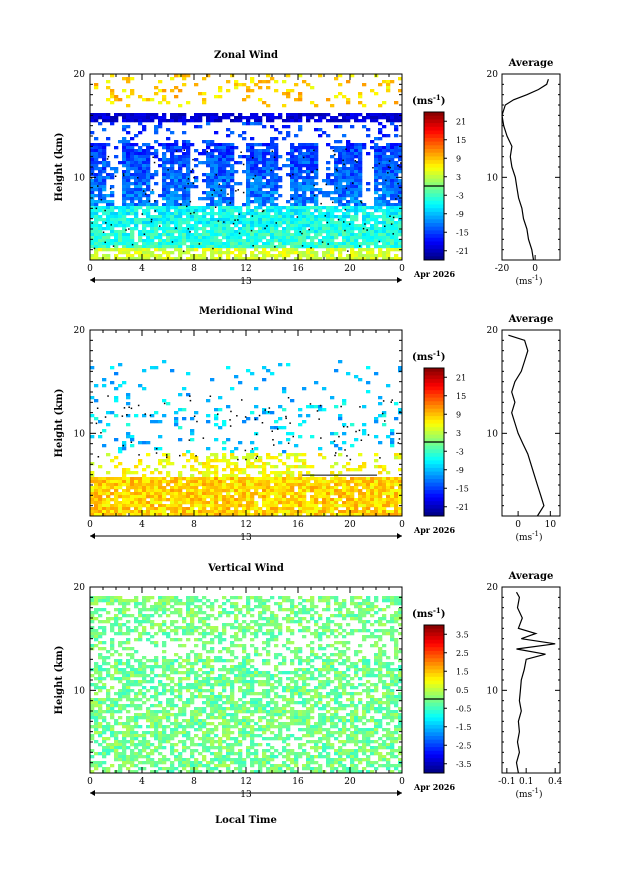 The image size is (620, 873). I want to click on colorbar-tick-label: 2.5, so click(462, 653).